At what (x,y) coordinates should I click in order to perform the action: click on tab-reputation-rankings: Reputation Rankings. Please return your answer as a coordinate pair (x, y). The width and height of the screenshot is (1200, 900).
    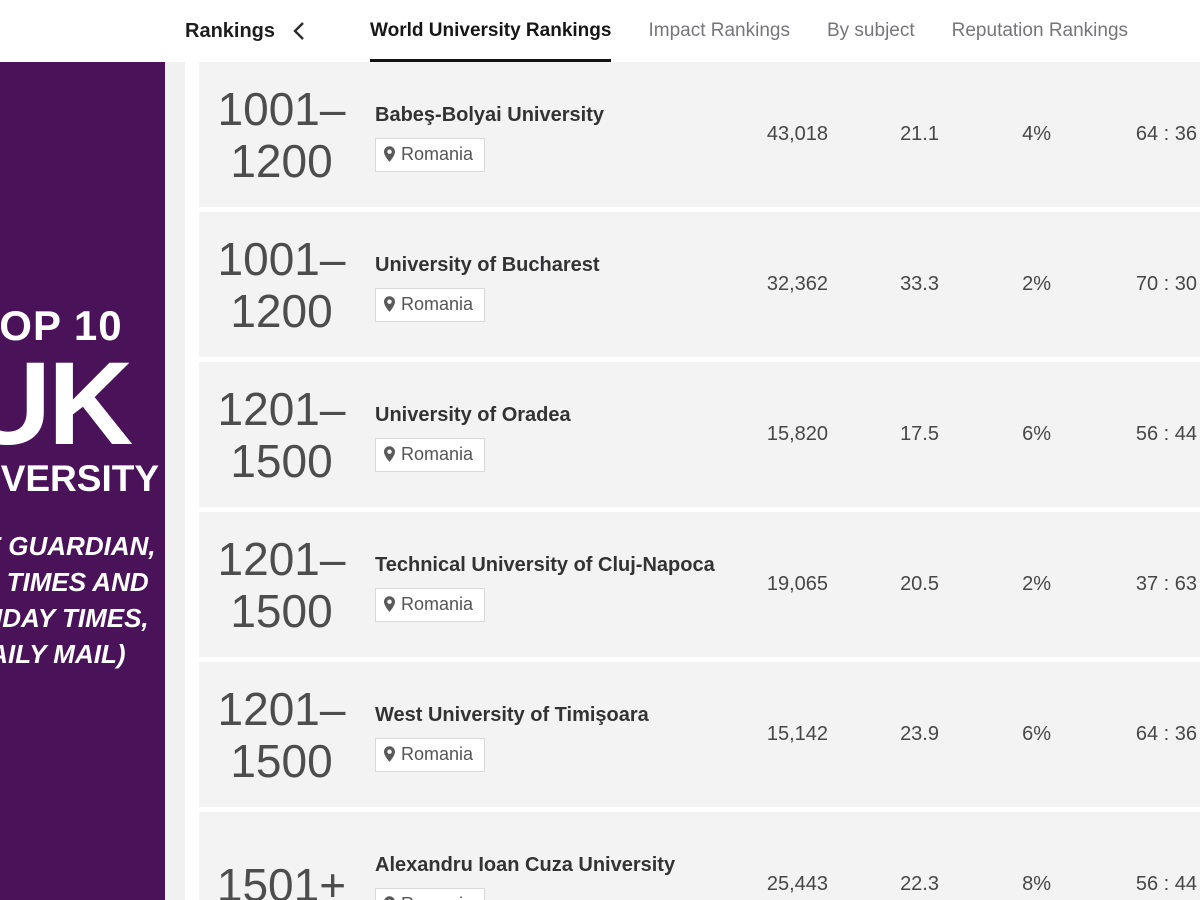
    Looking at the image, I should click on (1040, 30).